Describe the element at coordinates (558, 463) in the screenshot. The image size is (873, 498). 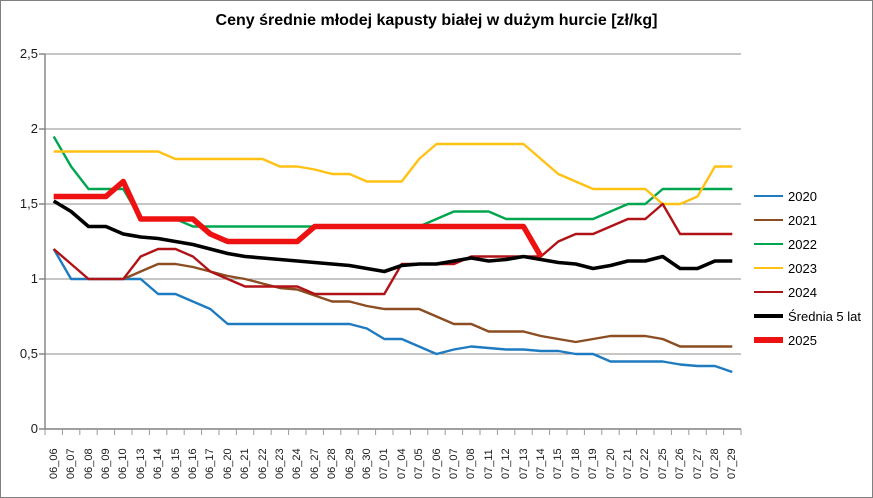
I see `x-axis-label: 07_15` at that location.